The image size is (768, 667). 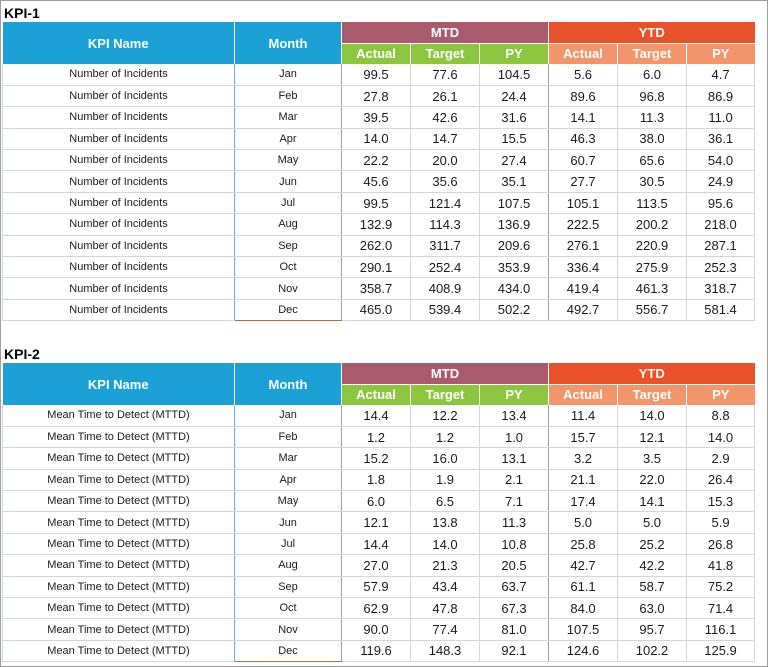 What do you see at coordinates (376, 160) in the screenshot?
I see `mtd-actual-cell: 22.2` at bounding box center [376, 160].